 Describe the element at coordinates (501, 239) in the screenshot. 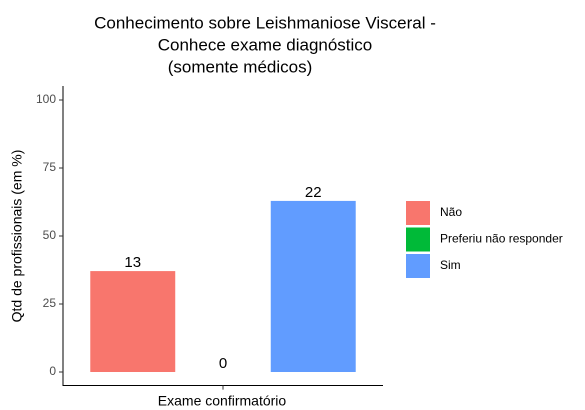

I see `legend-label: Preferiu não responder` at that location.